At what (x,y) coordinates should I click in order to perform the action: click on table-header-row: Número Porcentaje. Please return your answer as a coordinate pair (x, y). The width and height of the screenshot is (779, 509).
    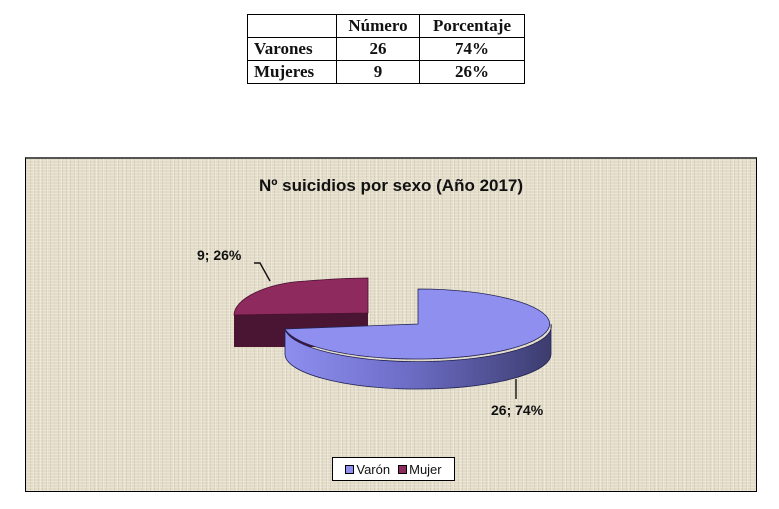
    Looking at the image, I should click on (386, 26).